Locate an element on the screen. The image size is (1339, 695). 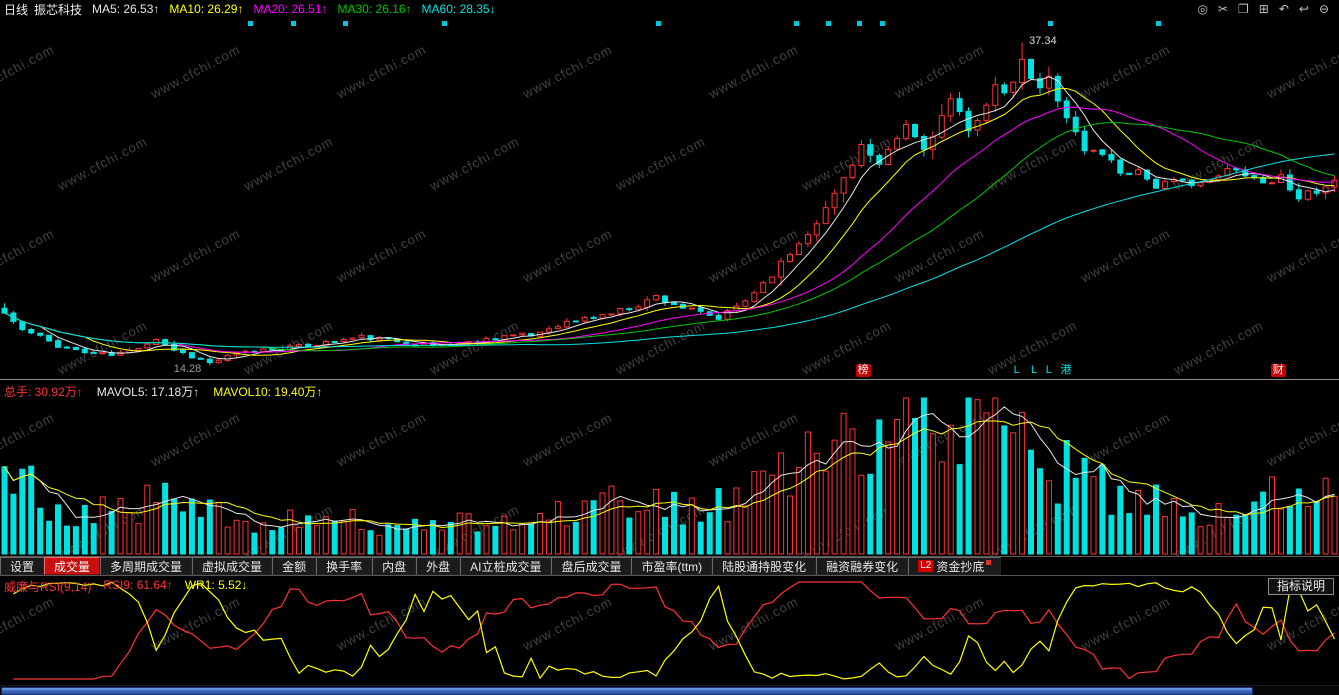
tab-turnover-rate: 换手率 is located at coordinates (344, 566).